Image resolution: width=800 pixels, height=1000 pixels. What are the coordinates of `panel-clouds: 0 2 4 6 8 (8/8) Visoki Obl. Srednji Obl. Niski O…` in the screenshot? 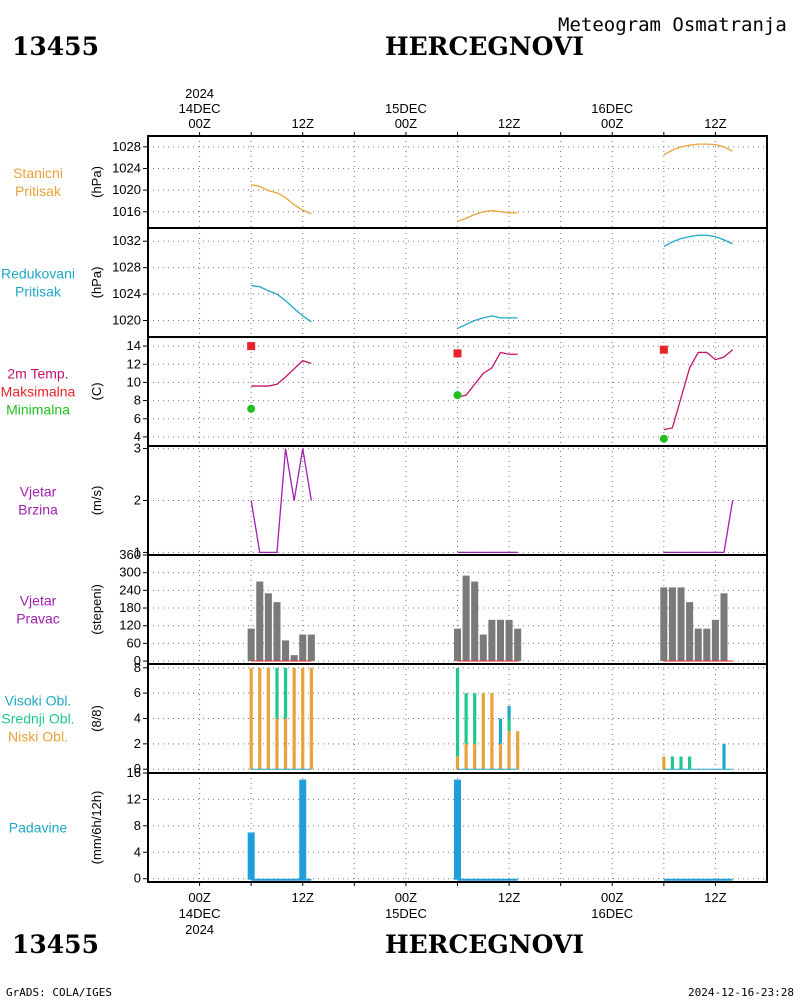 It's located at (384, 718).